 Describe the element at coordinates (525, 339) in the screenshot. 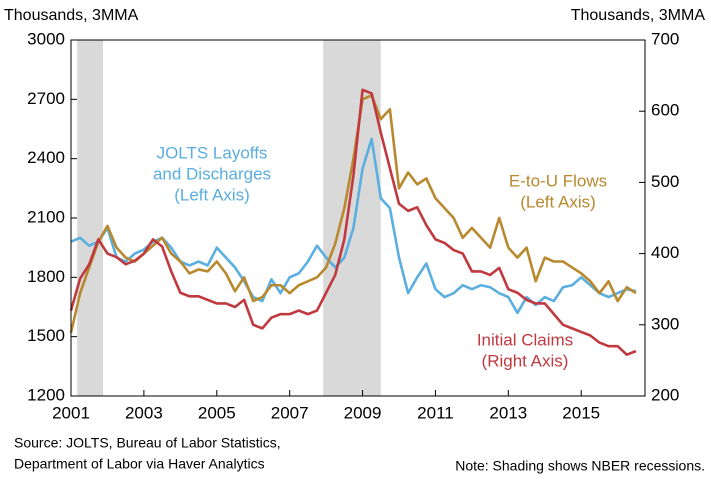

I see `annotation: Initial Claims` at that location.